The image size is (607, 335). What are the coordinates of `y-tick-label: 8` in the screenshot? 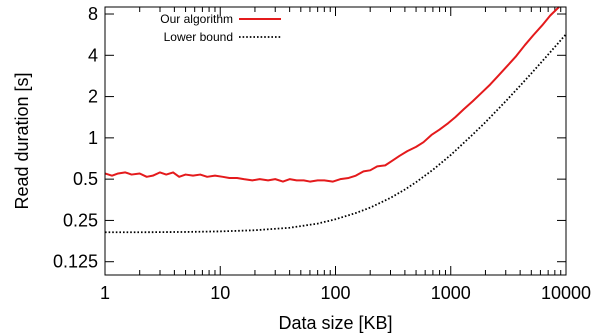 It's located at (93, 14).